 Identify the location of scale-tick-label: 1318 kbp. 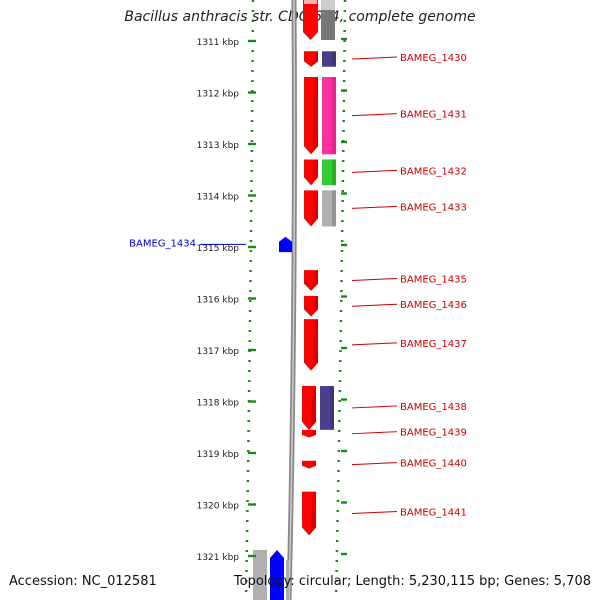
(218, 404).